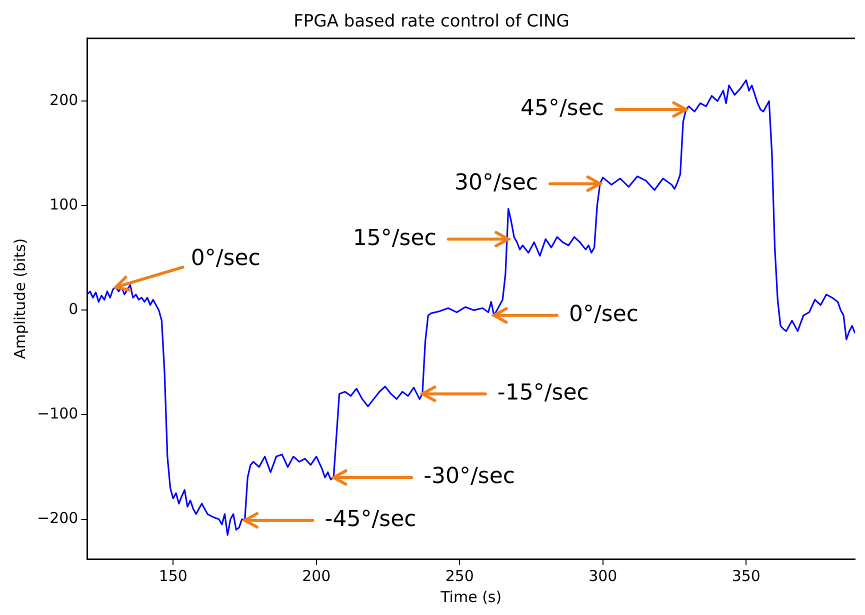  What do you see at coordinates (64, 100) in the screenshot?
I see `y-tick-label: 200` at bounding box center [64, 100].